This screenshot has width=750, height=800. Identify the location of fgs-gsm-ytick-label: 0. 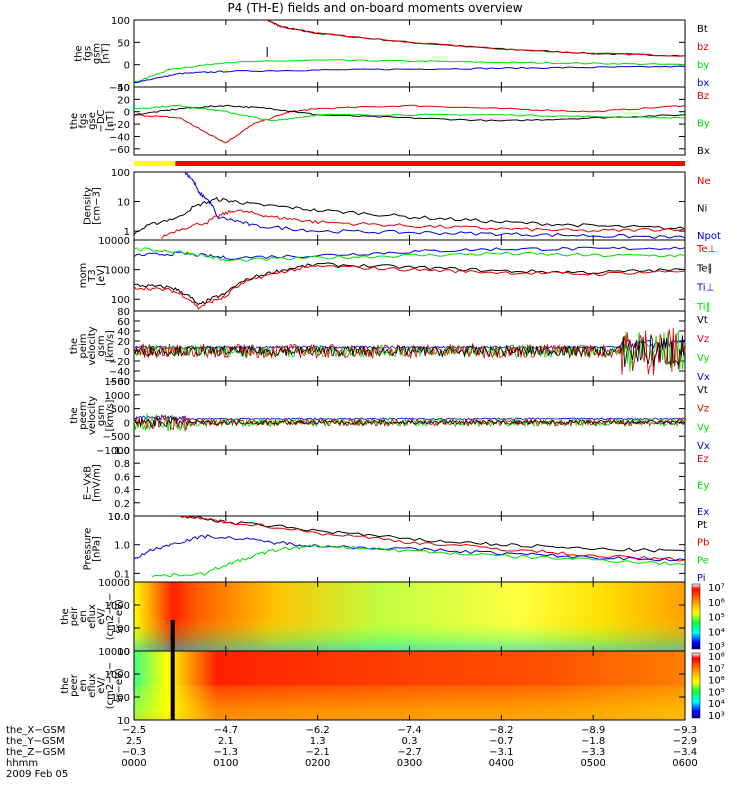
(127, 66).